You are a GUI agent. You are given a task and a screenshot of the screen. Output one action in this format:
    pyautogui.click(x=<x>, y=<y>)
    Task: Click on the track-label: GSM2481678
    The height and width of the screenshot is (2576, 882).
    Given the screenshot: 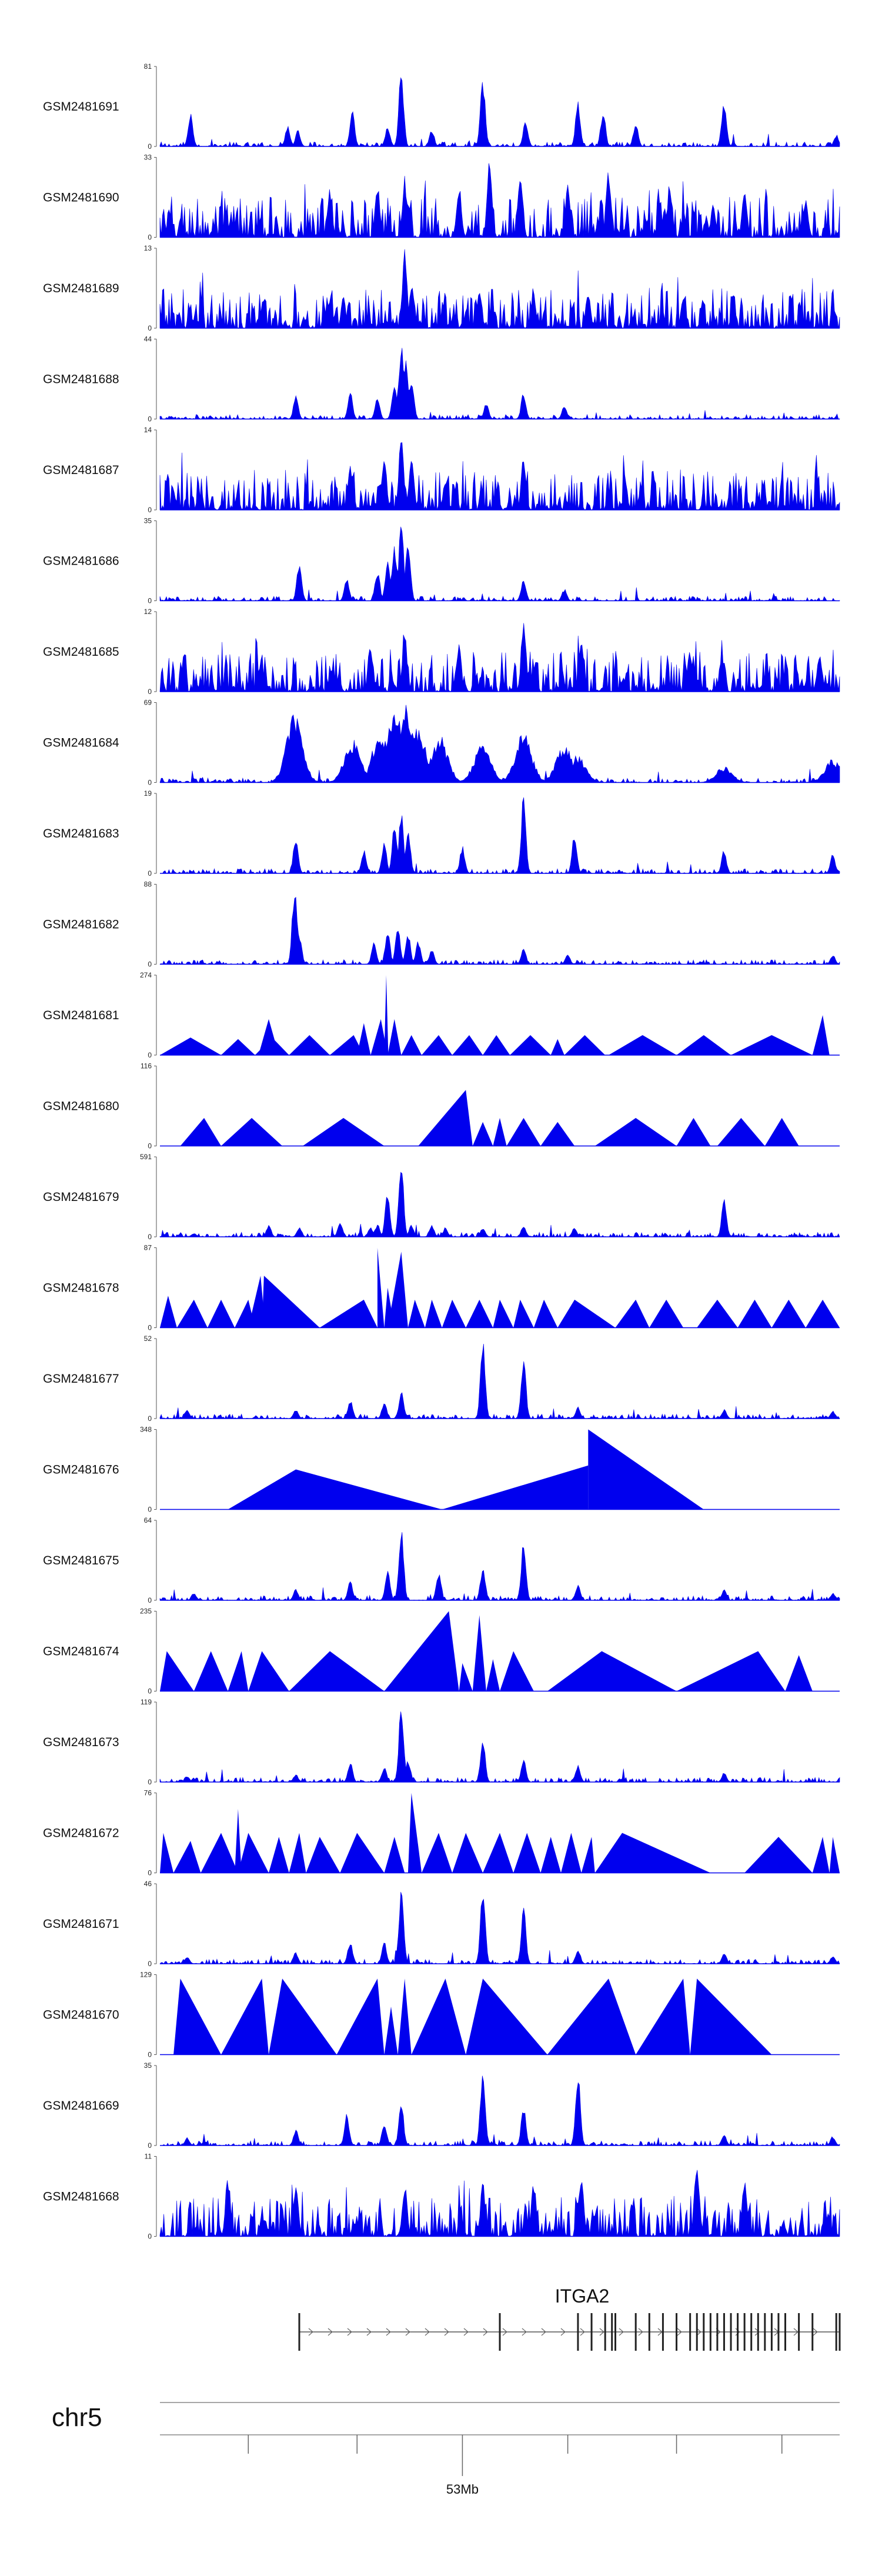 What is the action you would take?
    pyautogui.click(x=81, y=1288)
    